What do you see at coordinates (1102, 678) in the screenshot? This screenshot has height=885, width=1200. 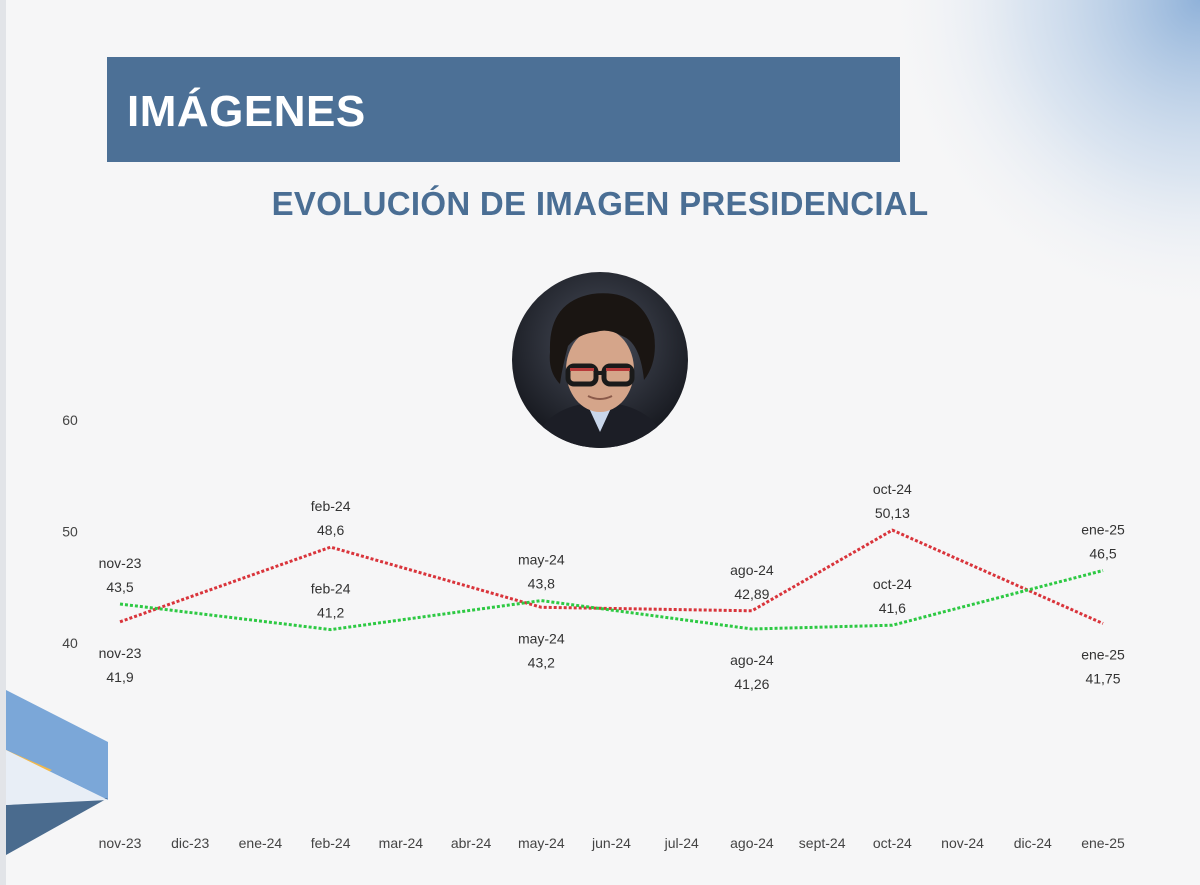 I see `data-label-value: 41,75` at bounding box center [1102, 678].